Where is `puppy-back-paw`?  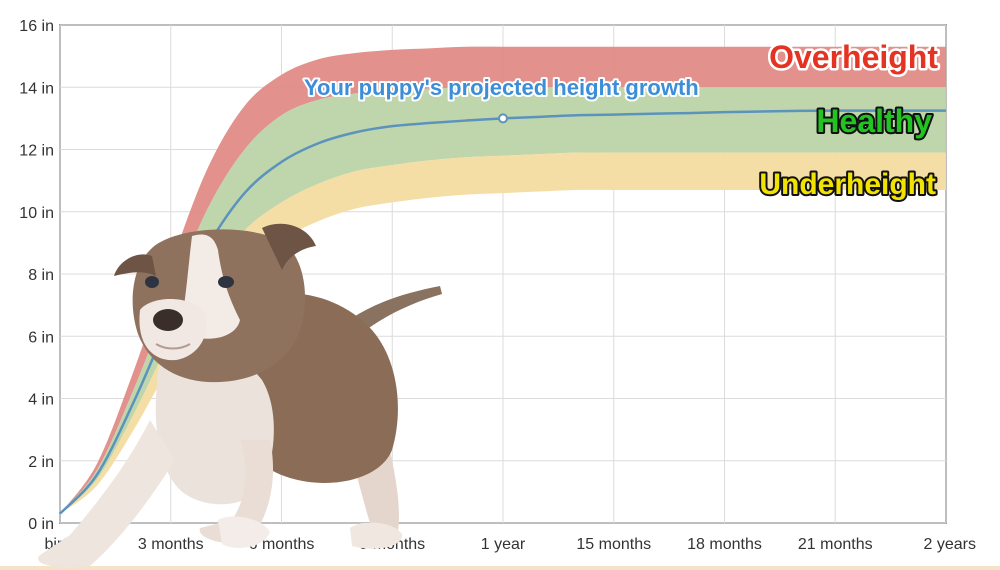
puppy-back-paw is located at coordinates (376, 535).